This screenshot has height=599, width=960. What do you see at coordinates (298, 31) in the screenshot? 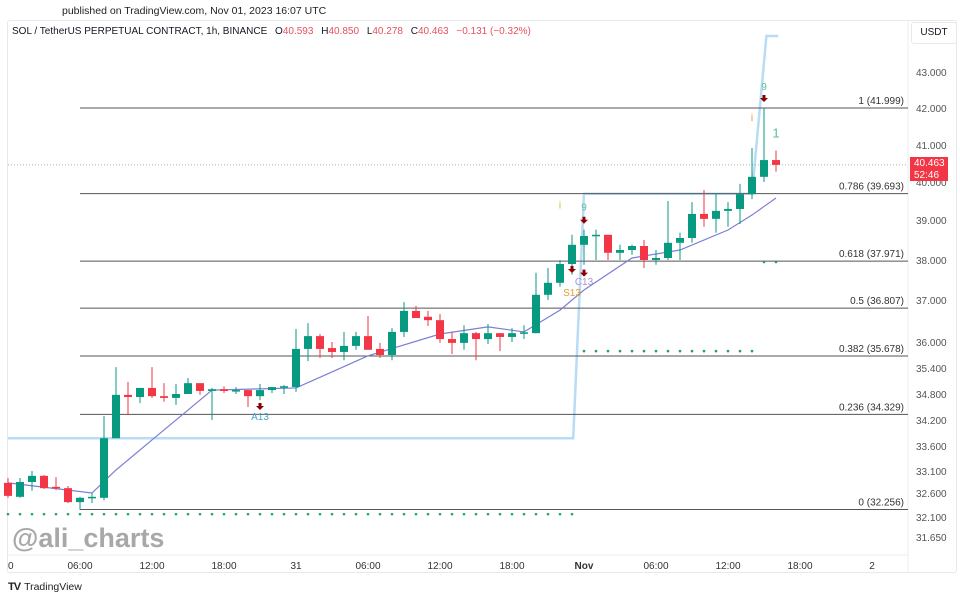
I see `open-value: 40.593` at bounding box center [298, 31].